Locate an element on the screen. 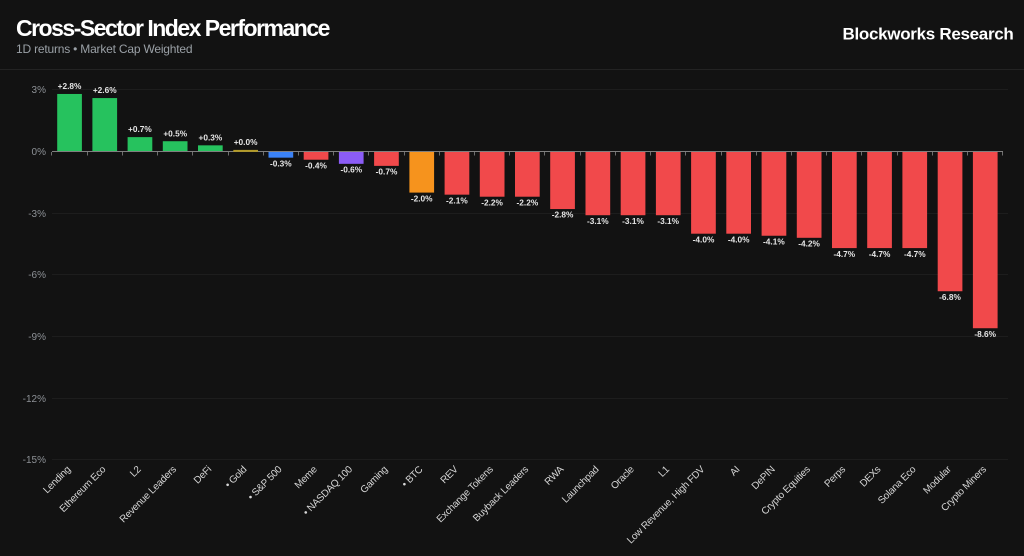 This screenshot has height=556, width=1024. svg-text: -12% is located at coordinates (34, 399).